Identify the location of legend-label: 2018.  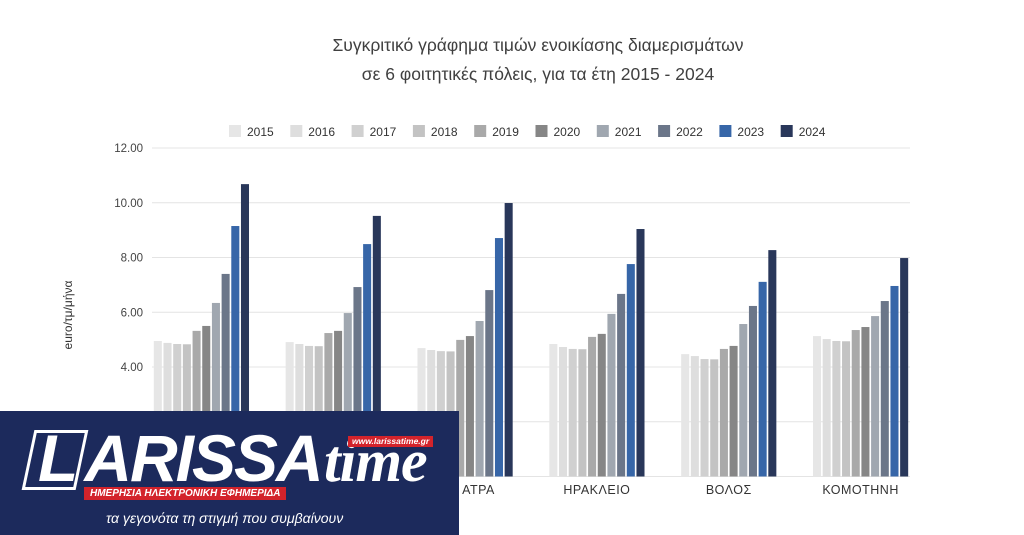
(444, 132).